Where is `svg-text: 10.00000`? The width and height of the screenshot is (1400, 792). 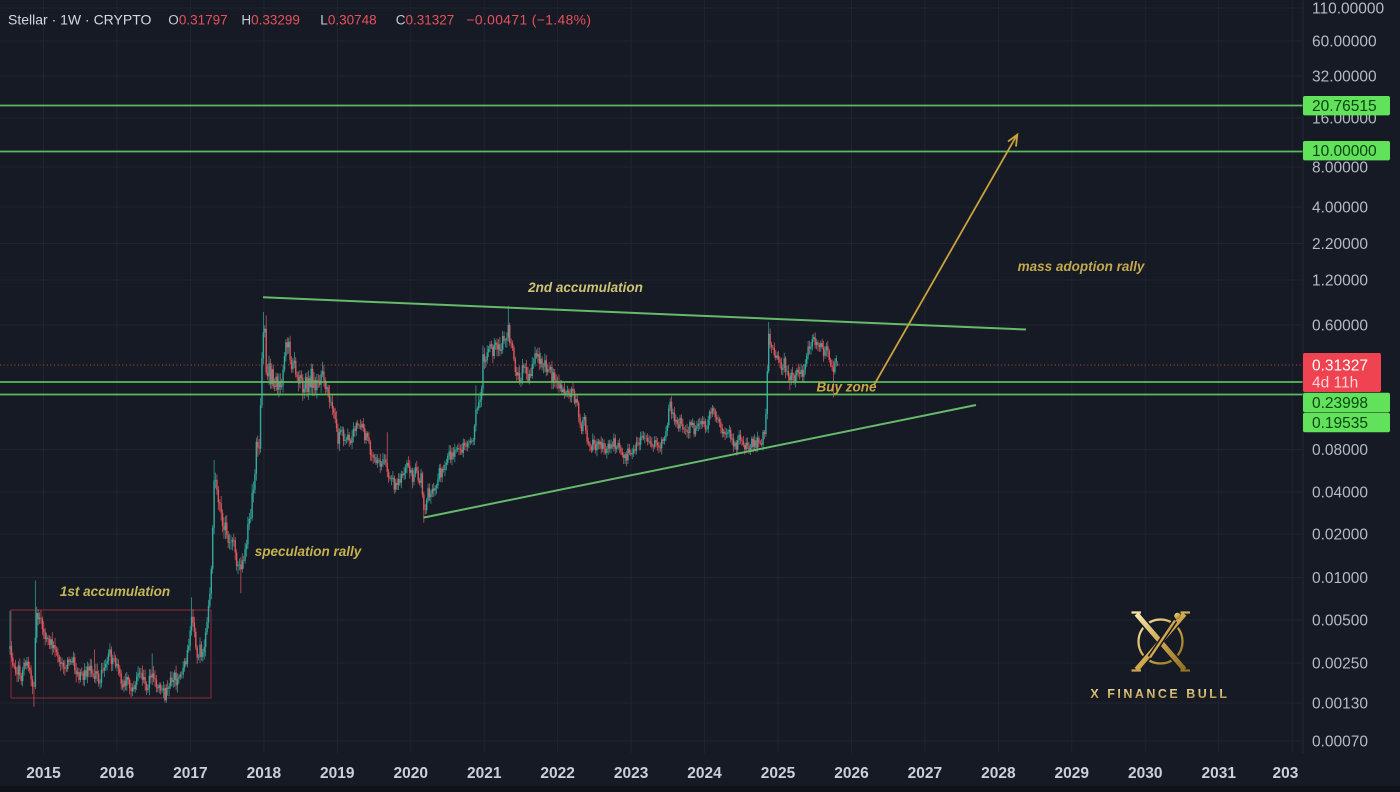 svg-text: 10.00000 is located at coordinates (1344, 151).